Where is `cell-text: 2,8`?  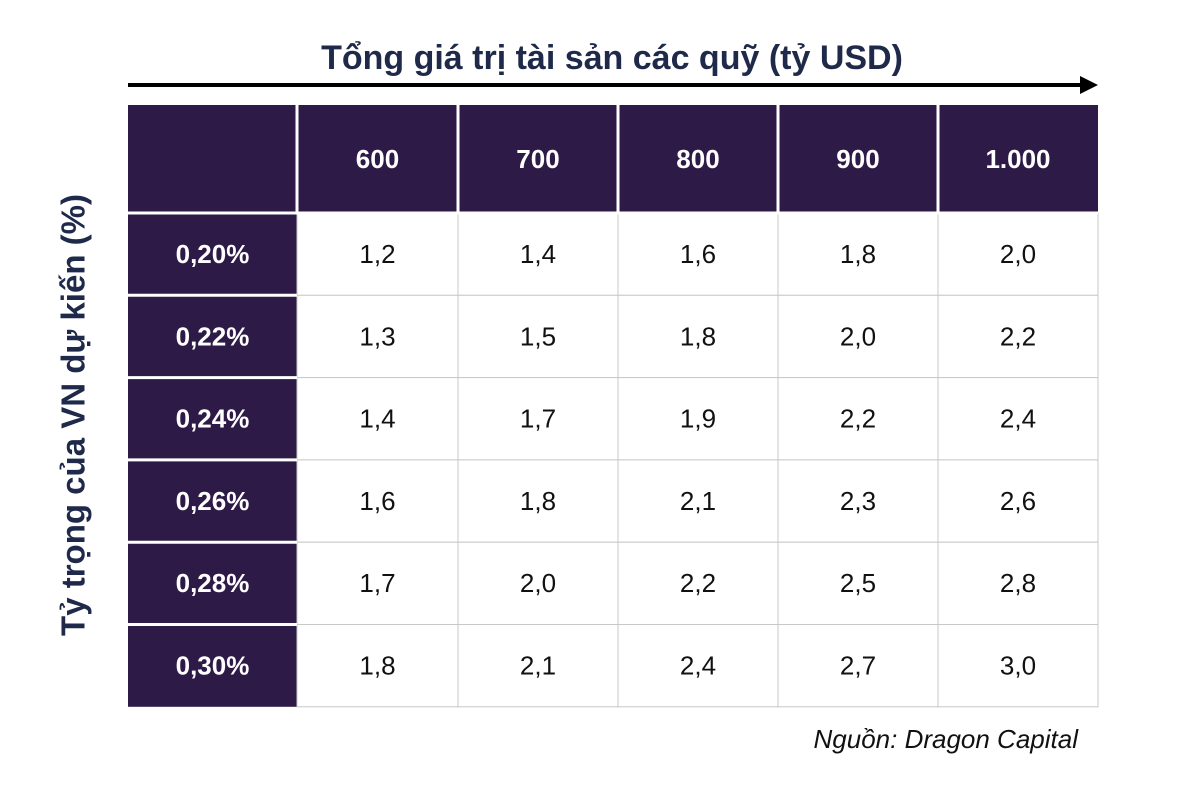 cell-text: 2,8 is located at coordinates (1018, 583).